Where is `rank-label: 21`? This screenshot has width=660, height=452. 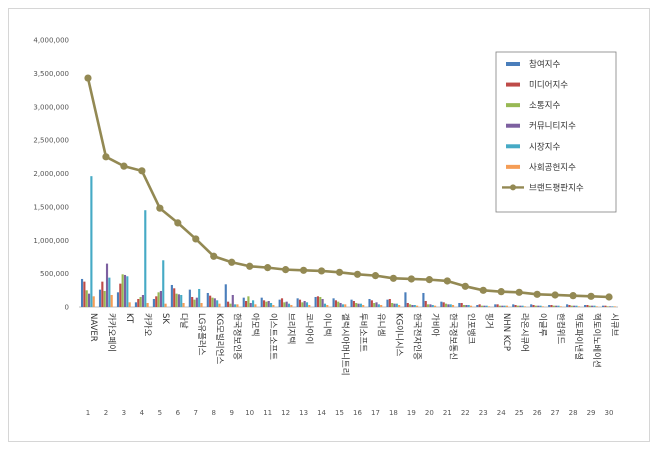
rank-label: 21 is located at coordinates (447, 413).